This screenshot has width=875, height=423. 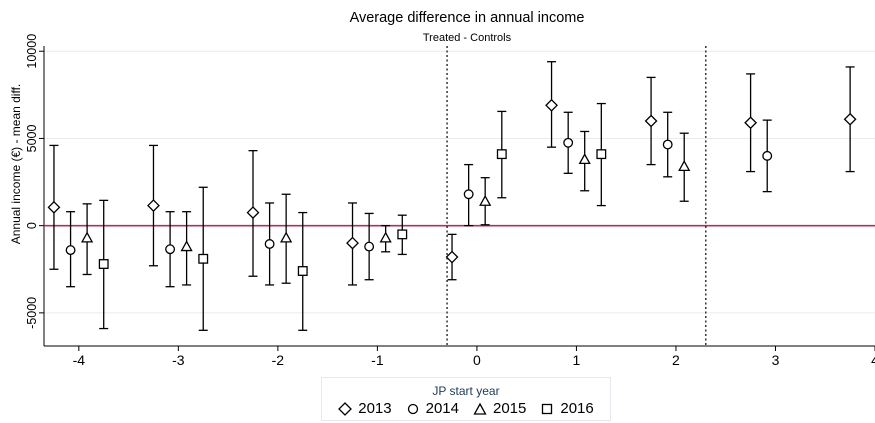 What do you see at coordinates (480, 408) in the screenshot?
I see `triangle-marker-icon` at bounding box center [480, 408].